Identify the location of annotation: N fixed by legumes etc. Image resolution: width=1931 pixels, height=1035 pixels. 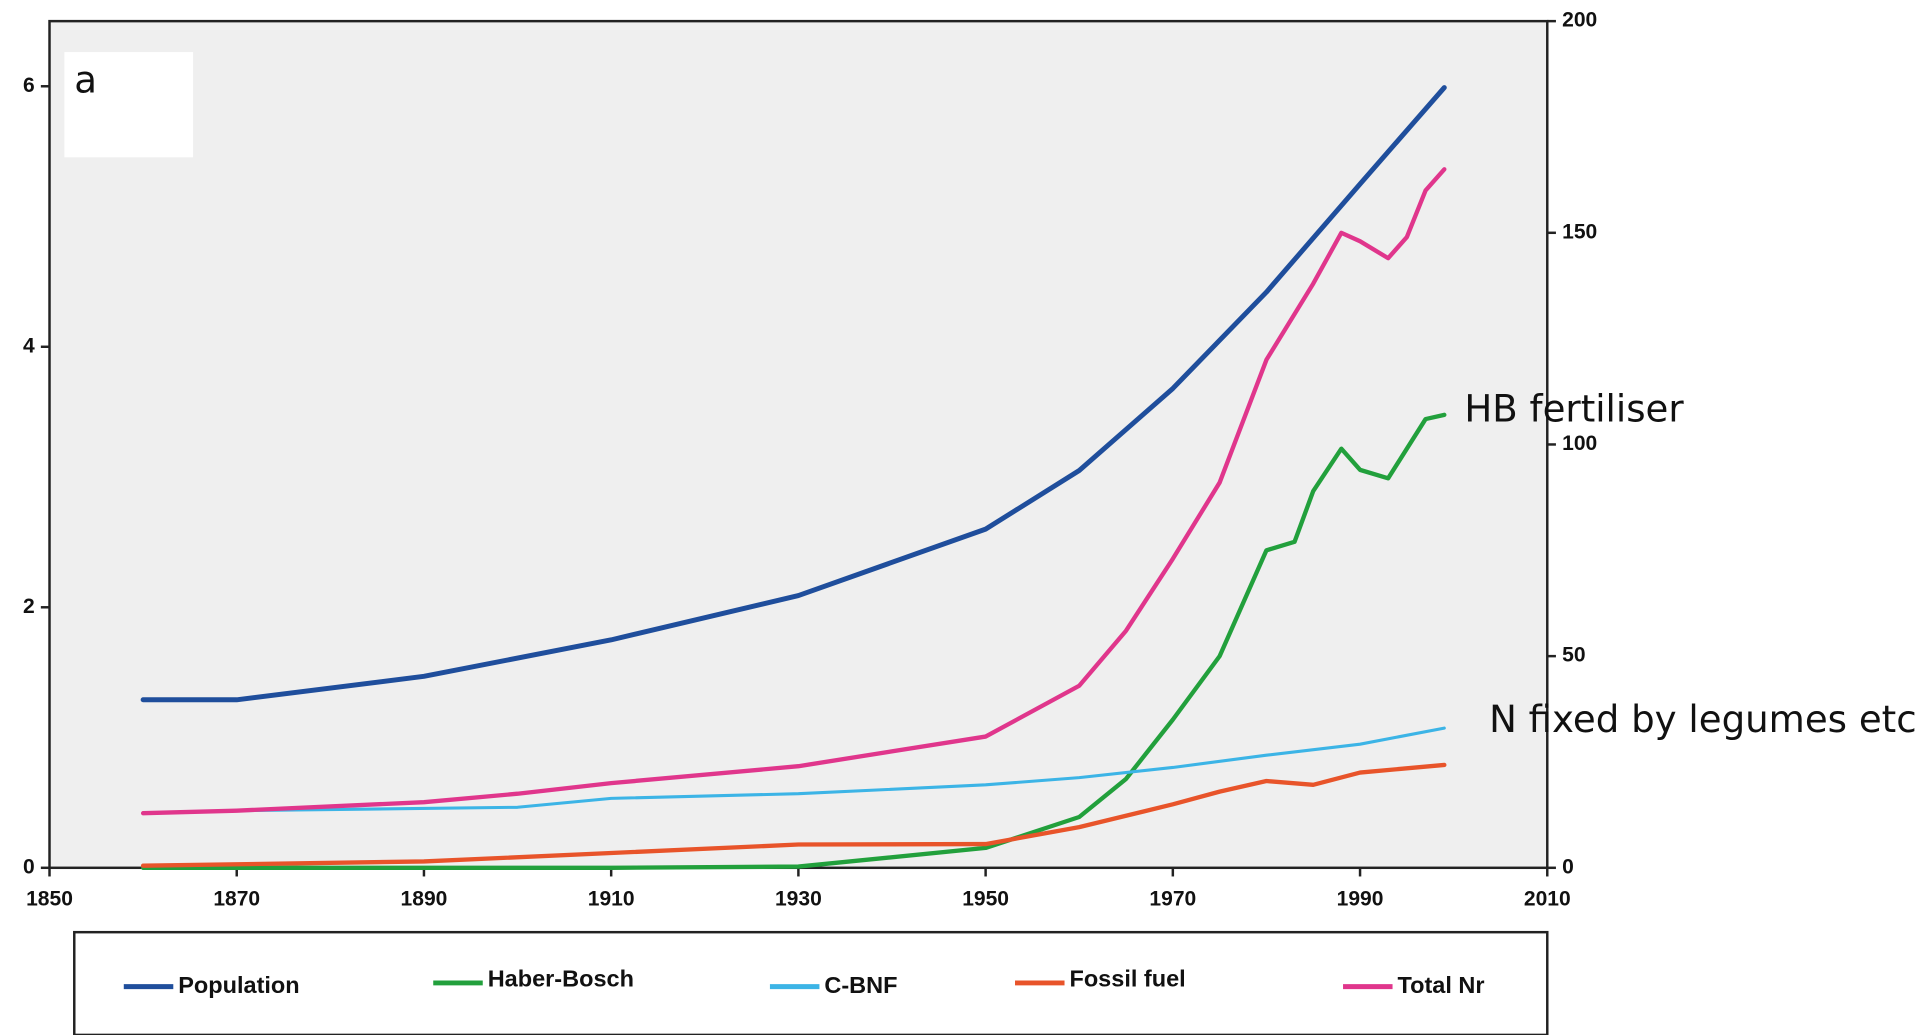
(1703, 719).